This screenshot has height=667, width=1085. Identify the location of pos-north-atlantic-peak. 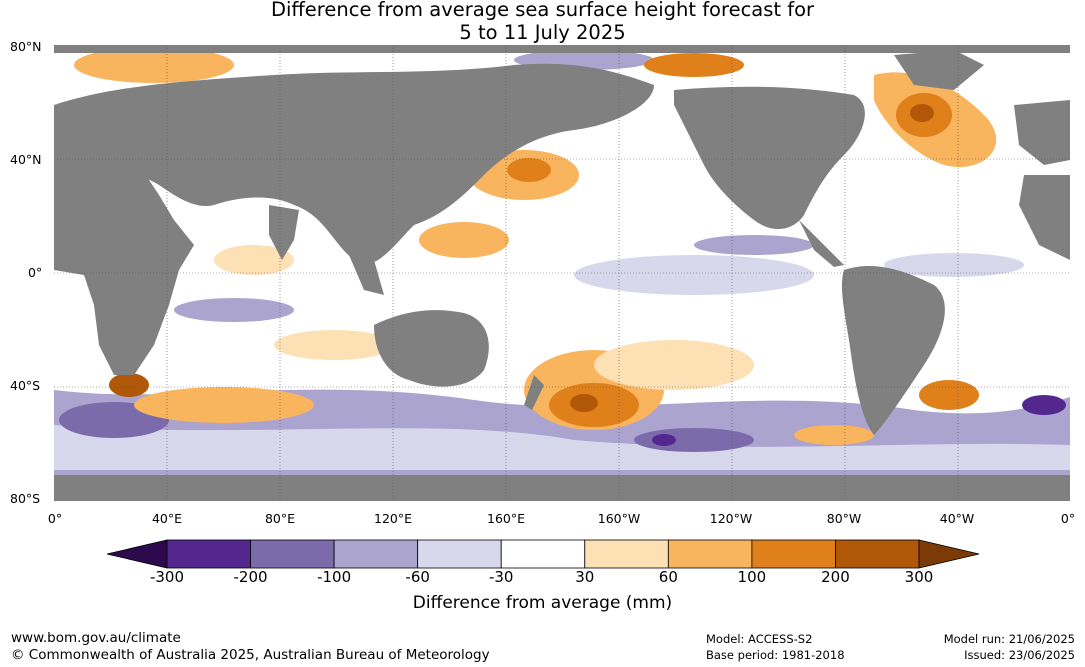
(922, 113).